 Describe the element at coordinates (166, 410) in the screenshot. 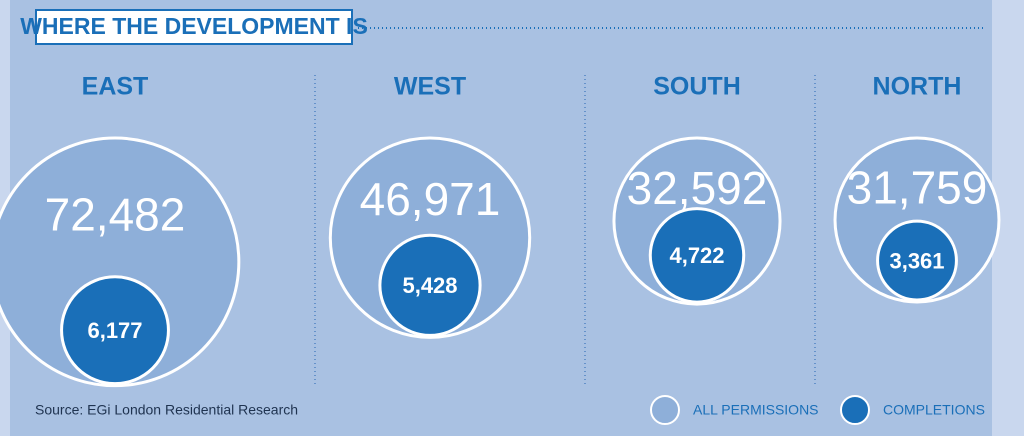

I see `source: Source: EGi London Residential Research` at that location.